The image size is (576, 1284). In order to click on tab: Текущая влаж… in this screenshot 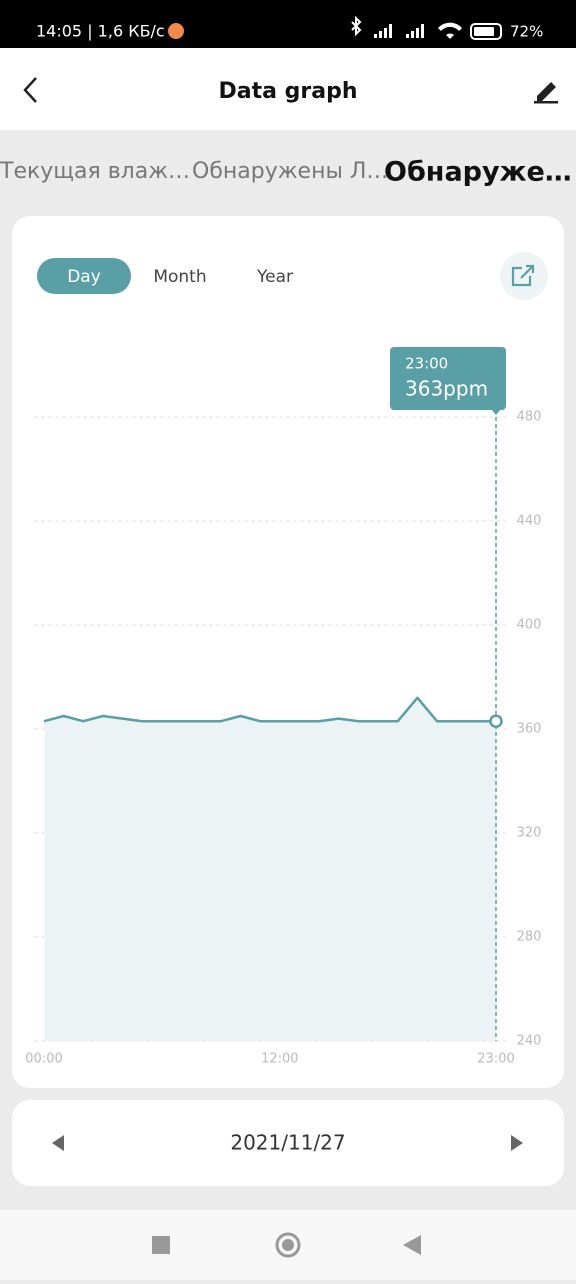, I will do `click(95, 171)`.